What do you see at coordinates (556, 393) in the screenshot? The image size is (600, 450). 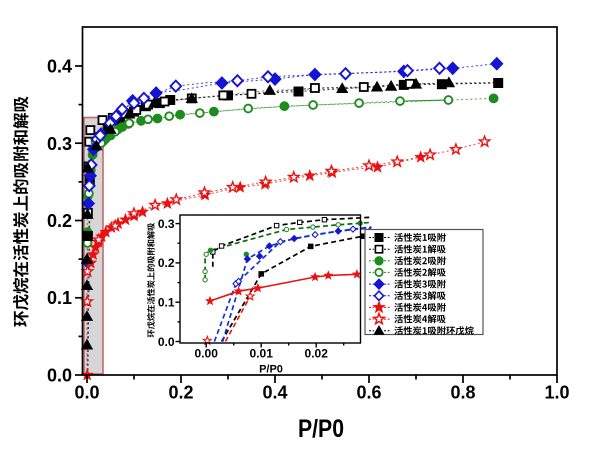 I see `svg-text: 1.0` at bounding box center [556, 393].